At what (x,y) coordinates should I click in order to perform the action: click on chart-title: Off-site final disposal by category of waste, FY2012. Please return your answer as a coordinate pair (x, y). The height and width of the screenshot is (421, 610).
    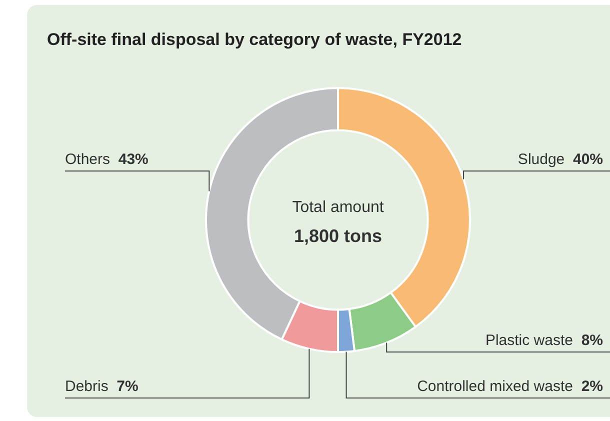
    Looking at the image, I should click on (254, 40).